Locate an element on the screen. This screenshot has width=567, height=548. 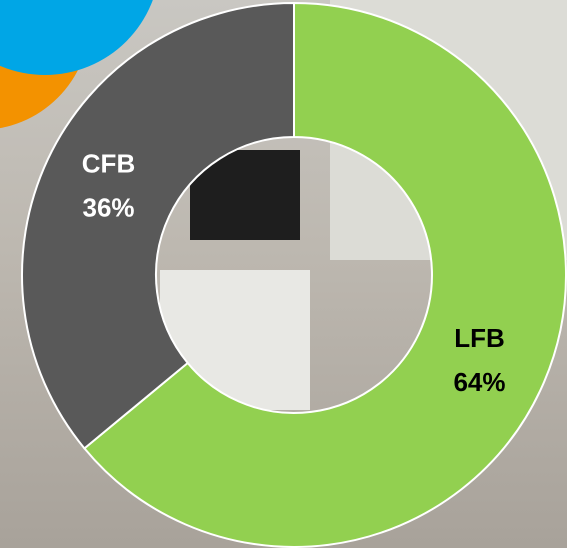
segment-label: CFB is located at coordinates (108, 164).